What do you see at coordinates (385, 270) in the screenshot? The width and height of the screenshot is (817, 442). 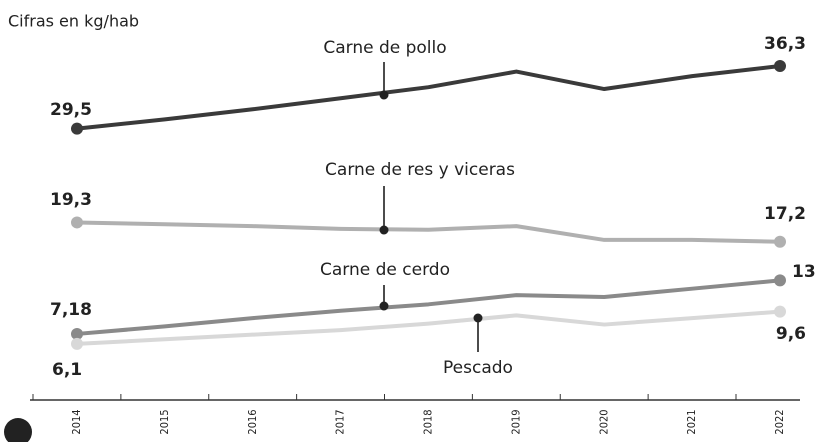 I see `series-label: Carne de cerdo` at bounding box center [385, 270].